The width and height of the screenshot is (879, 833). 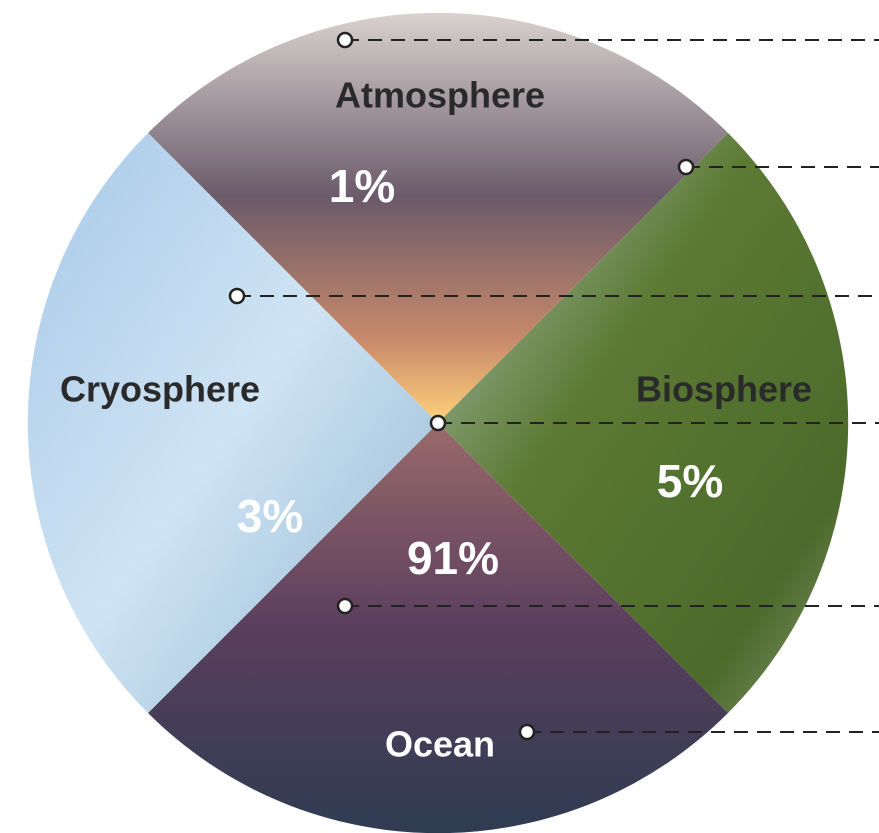 I want to click on segment-share: 91%, so click(x=453, y=558).